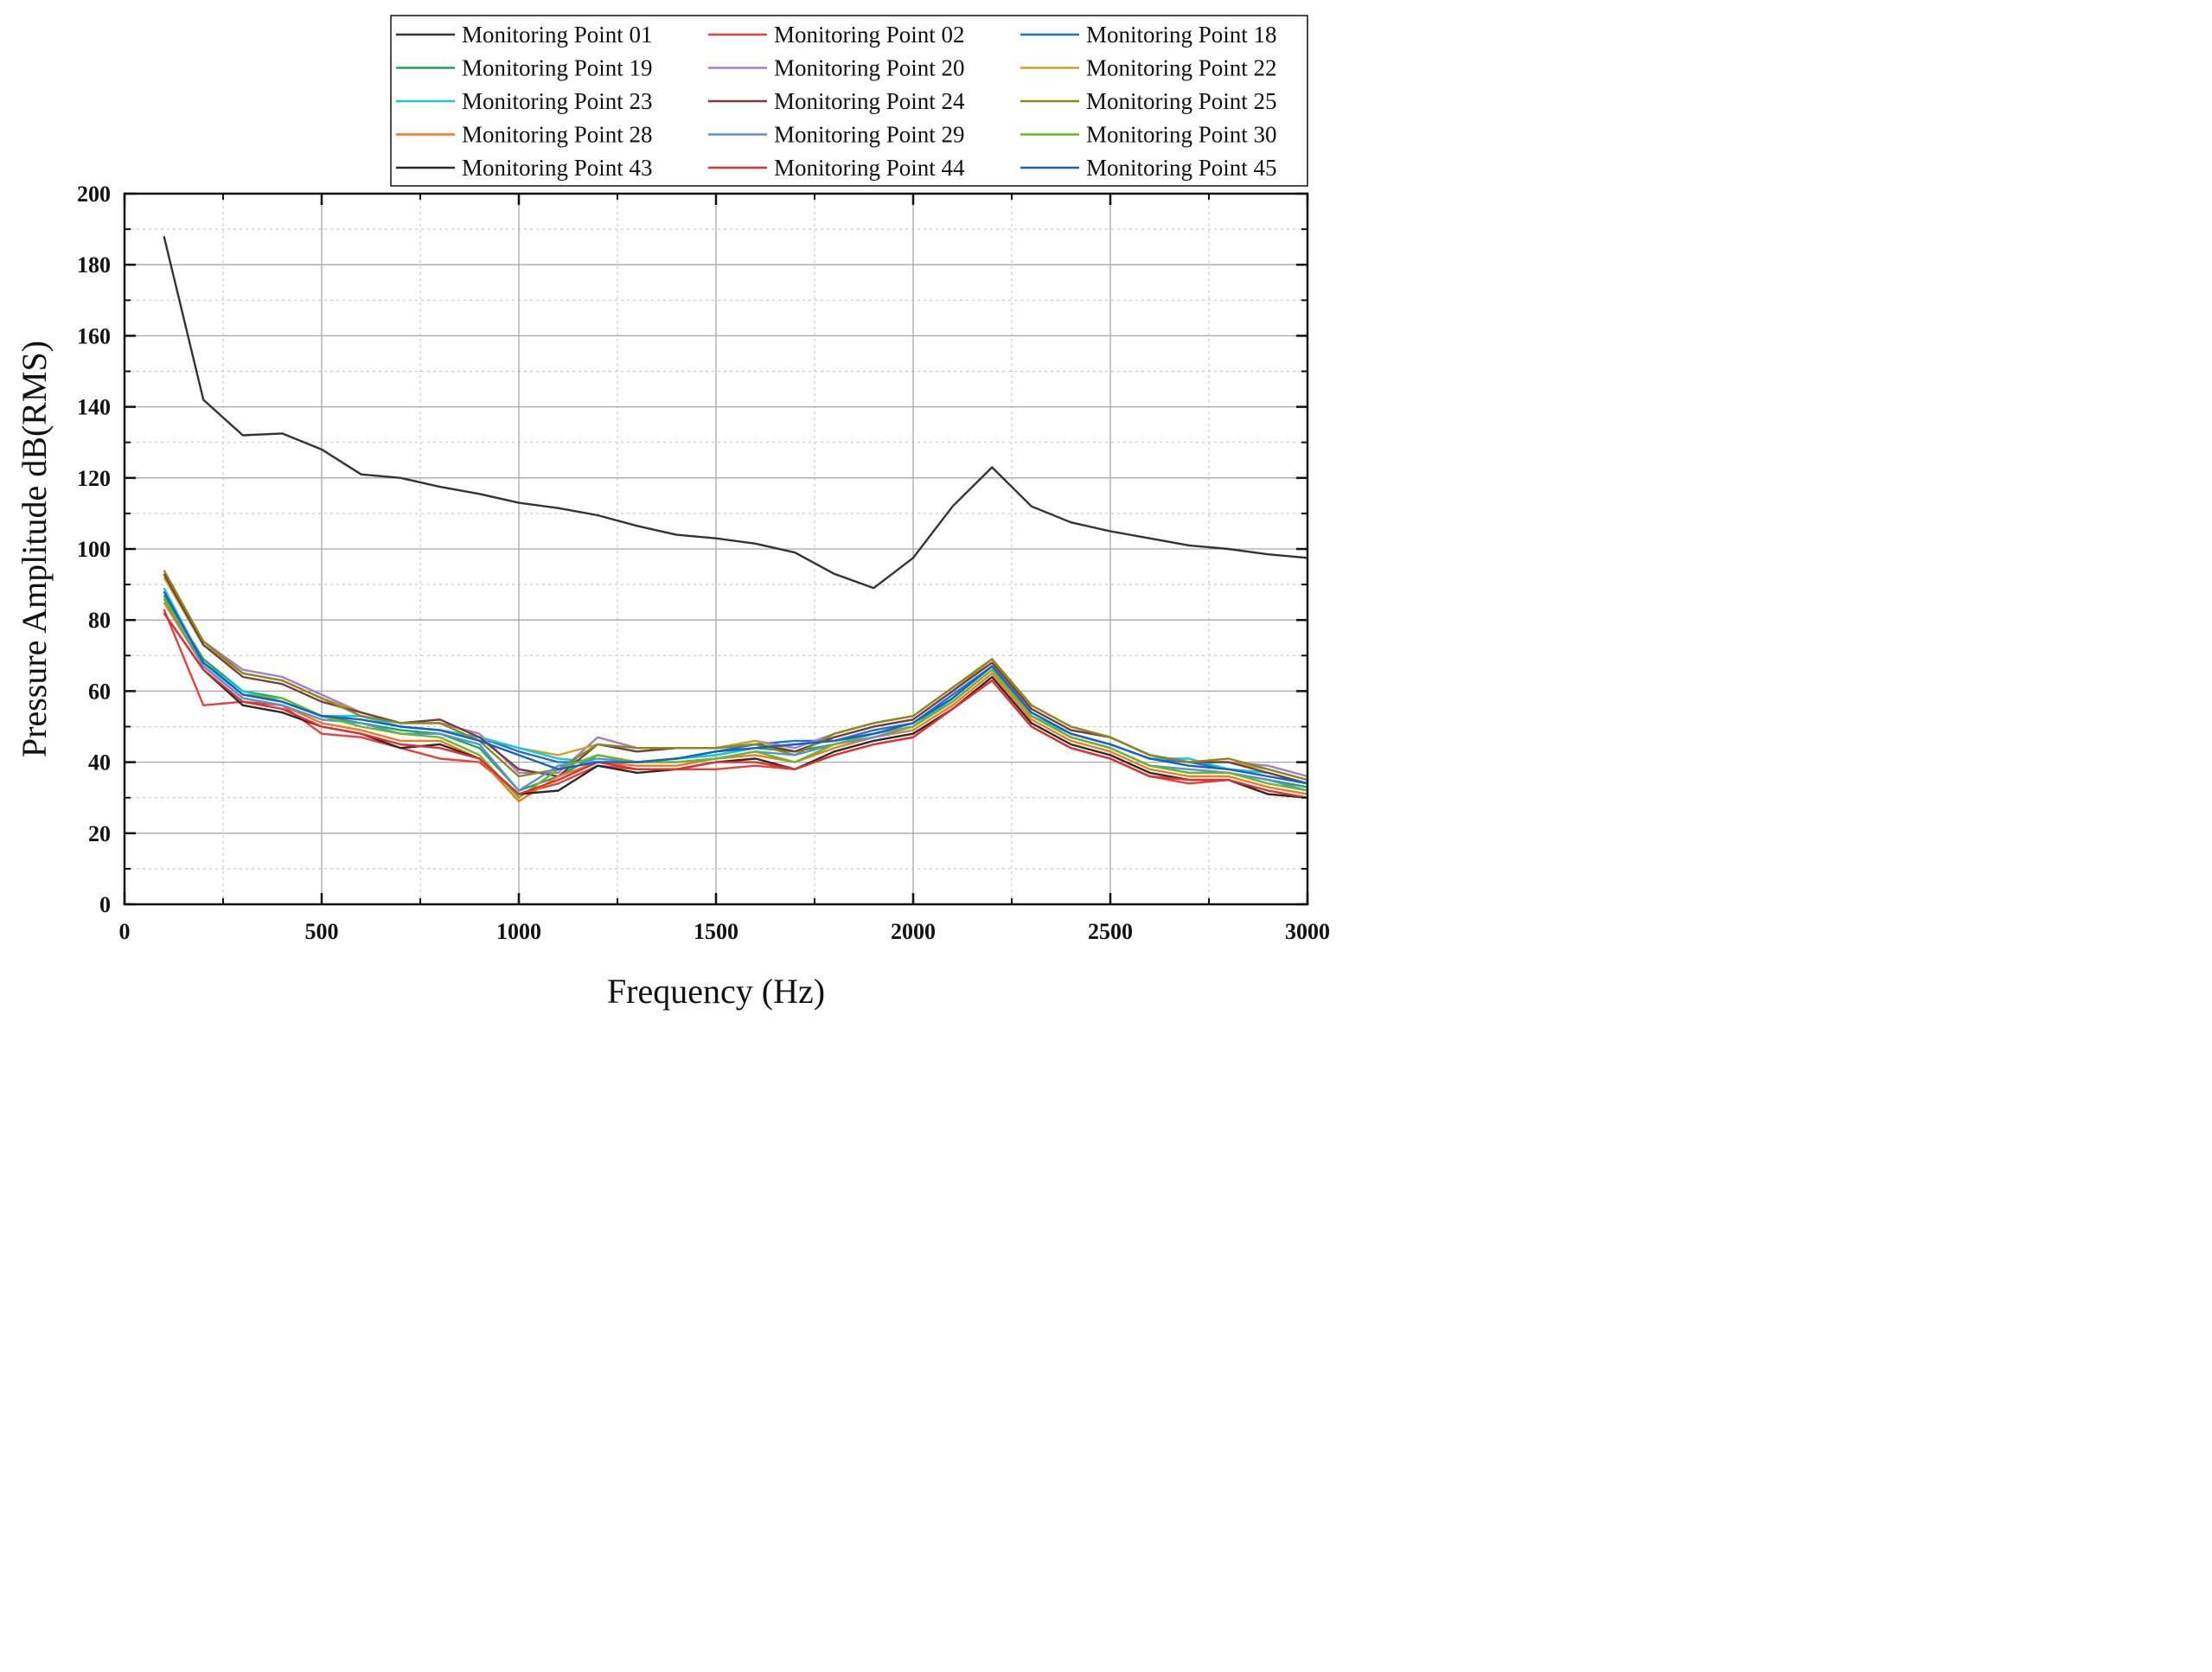 Image resolution: width=2212 pixels, height=1672 pixels. I want to click on x-tick-labels: 0 500 1000 1500 2000 2500 3000, so click(725, 932).